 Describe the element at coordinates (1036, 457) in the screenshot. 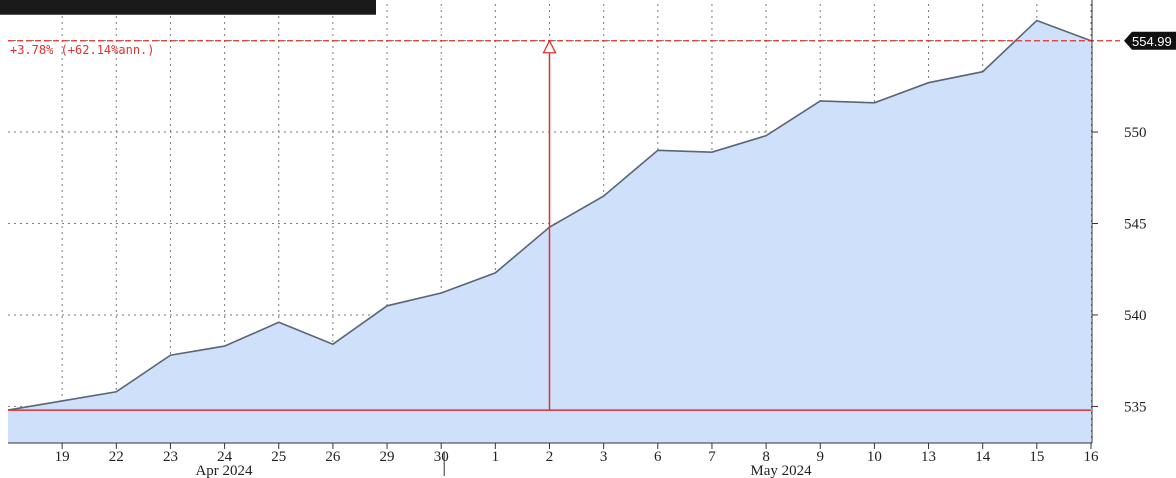

I see `x-tick-label: 15` at that location.